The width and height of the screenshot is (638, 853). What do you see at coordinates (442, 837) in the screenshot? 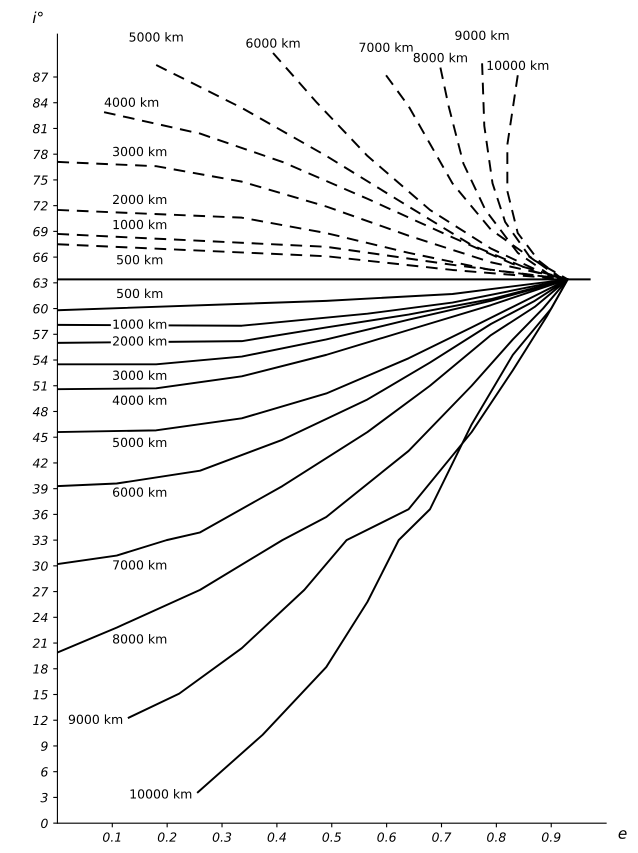
I see `x-tick-label: 0.7` at bounding box center [442, 837].